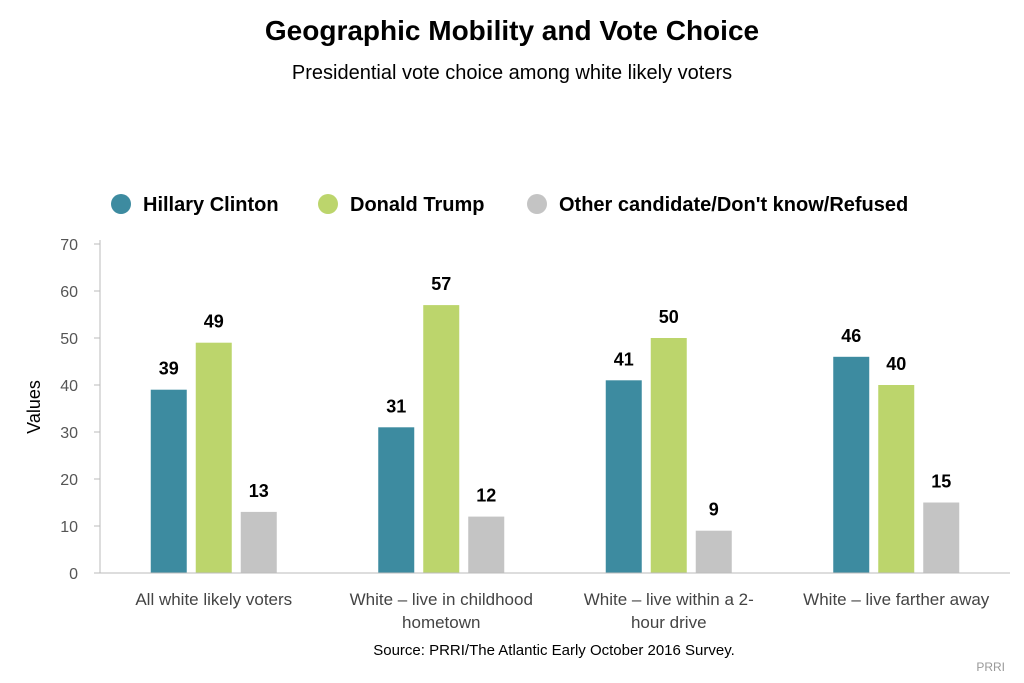 This screenshot has height=683, width=1024. What do you see at coordinates (69, 527) in the screenshot?
I see `y-tick-label: 10` at bounding box center [69, 527].